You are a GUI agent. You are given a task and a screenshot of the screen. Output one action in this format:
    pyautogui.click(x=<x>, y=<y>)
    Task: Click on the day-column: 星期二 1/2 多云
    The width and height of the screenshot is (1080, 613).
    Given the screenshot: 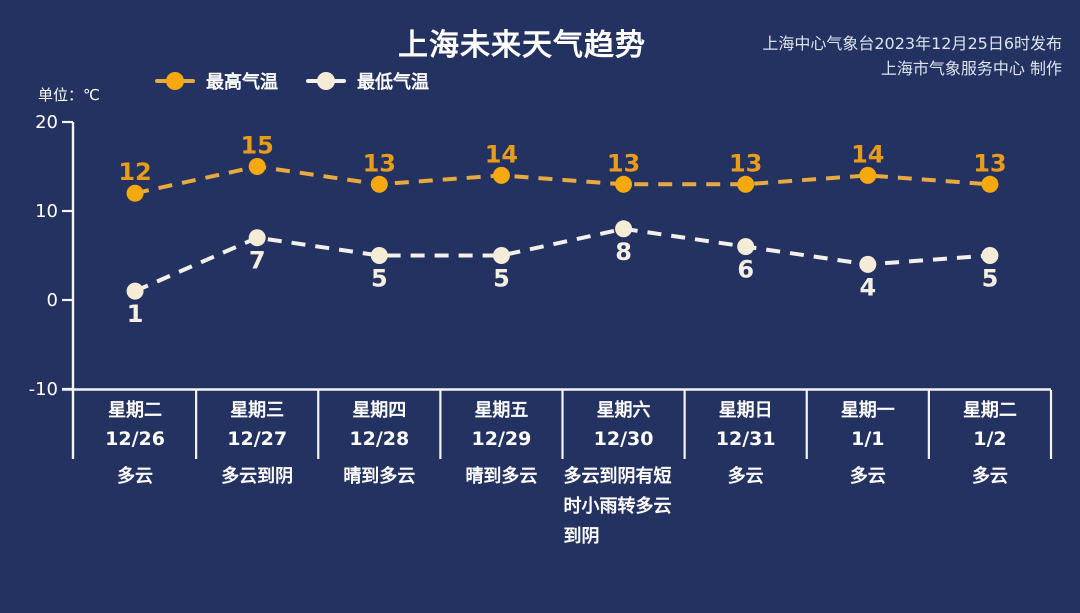 What is the action you would take?
    pyautogui.click(x=990, y=444)
    